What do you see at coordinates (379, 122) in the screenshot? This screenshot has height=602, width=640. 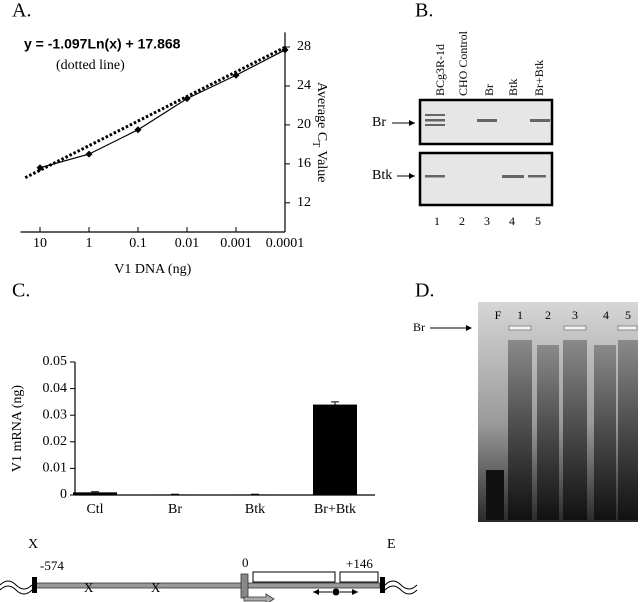 I see `row-label: Br` at bounding box center [379, 122].